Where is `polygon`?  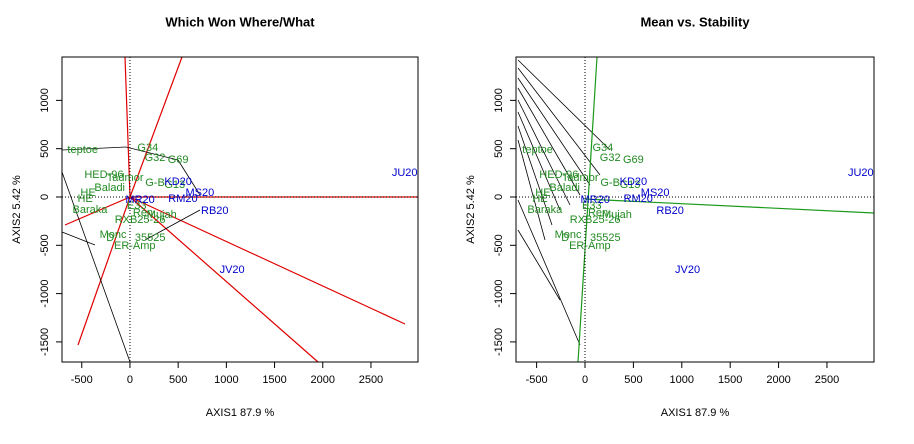
polygon is located at coordinates (131, 254).